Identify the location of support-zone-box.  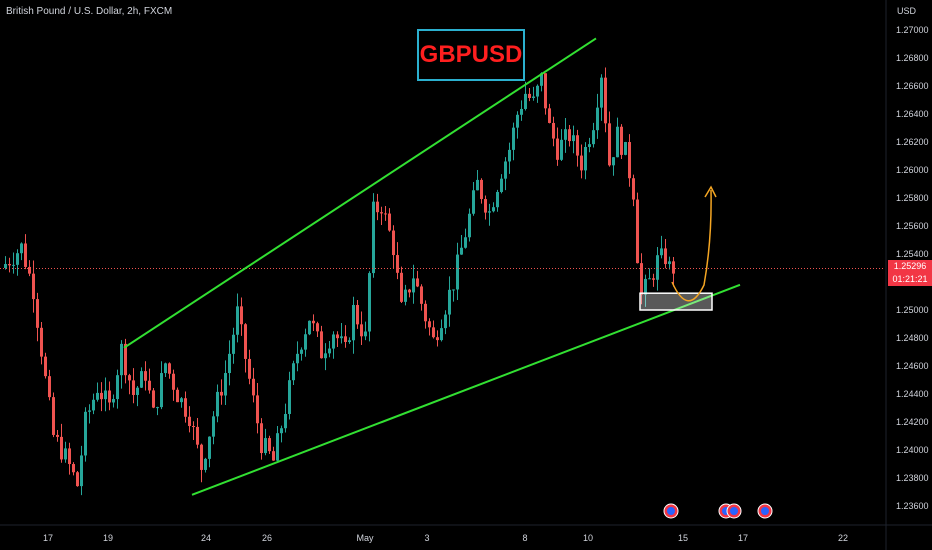
(676, 301).